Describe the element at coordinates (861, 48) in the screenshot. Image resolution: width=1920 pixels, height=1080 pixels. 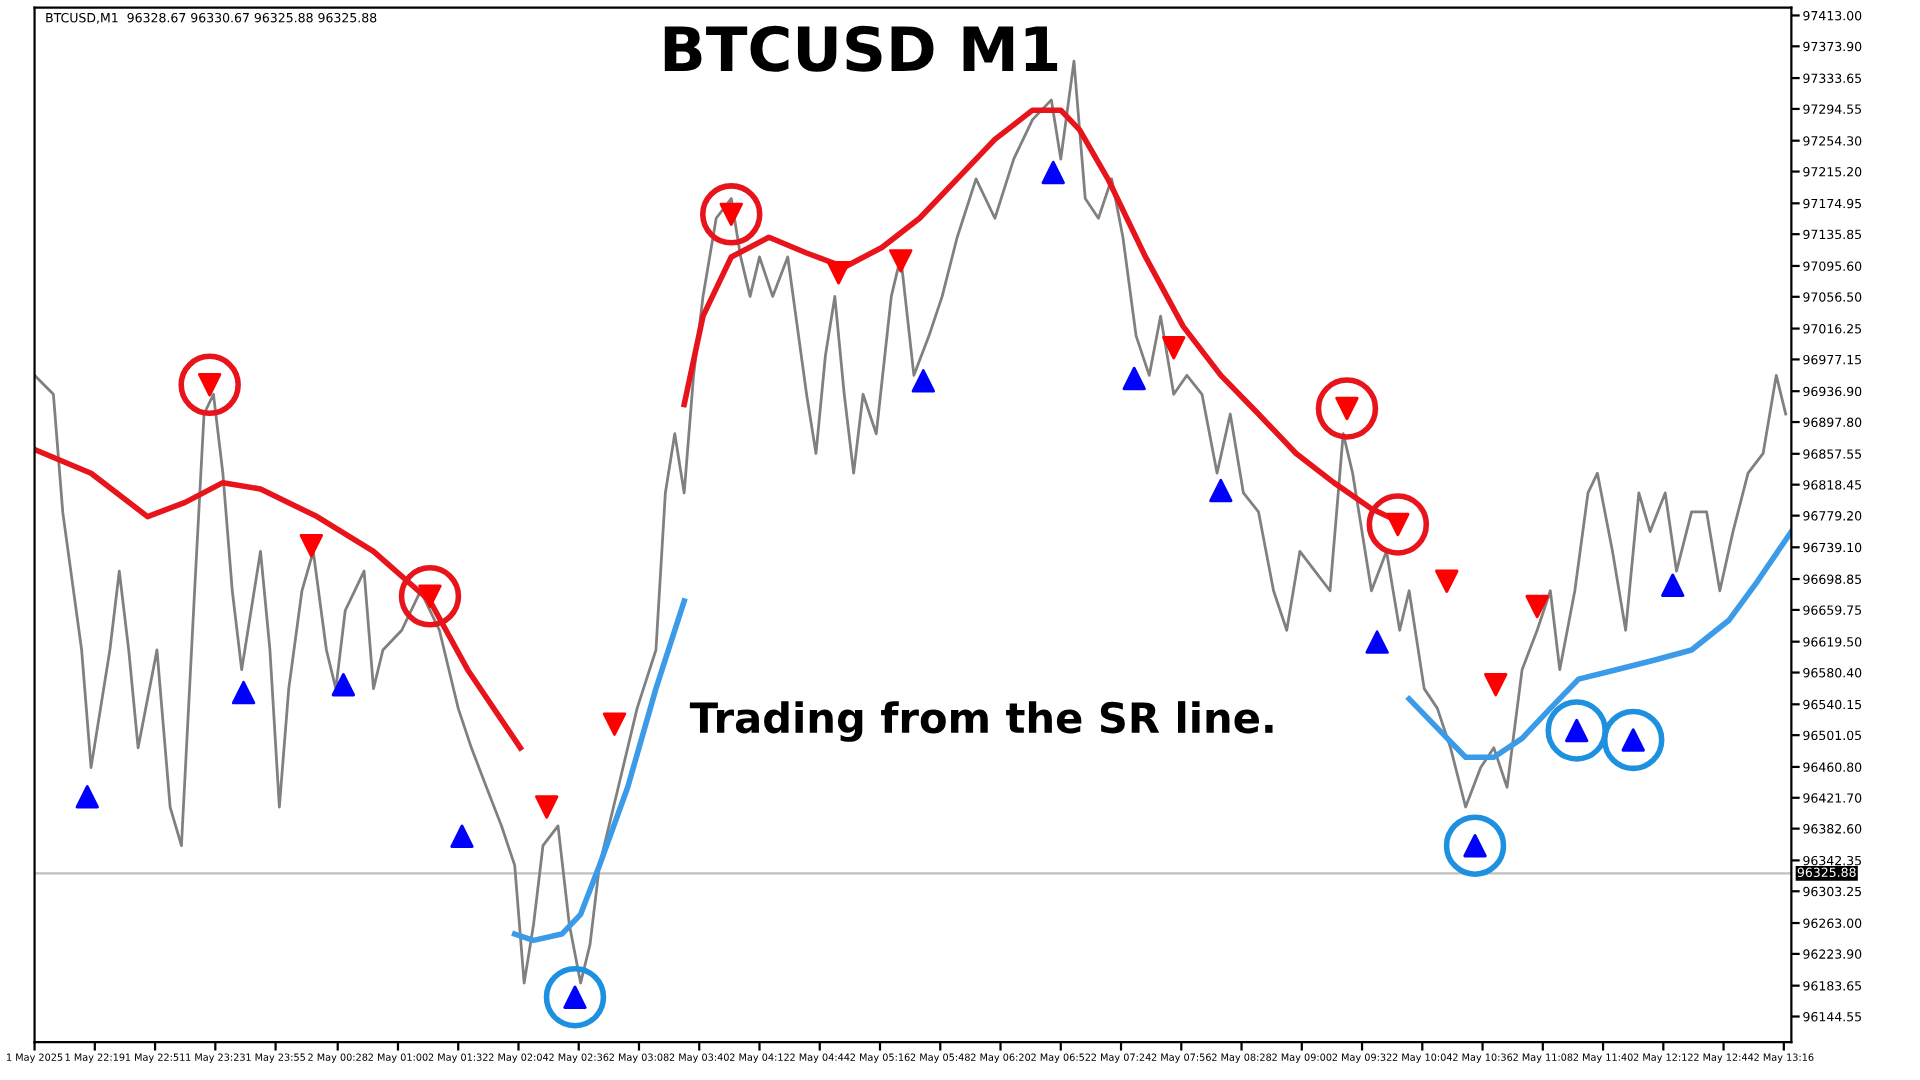
I see `chart-title: BTCUSD M1` at that location.